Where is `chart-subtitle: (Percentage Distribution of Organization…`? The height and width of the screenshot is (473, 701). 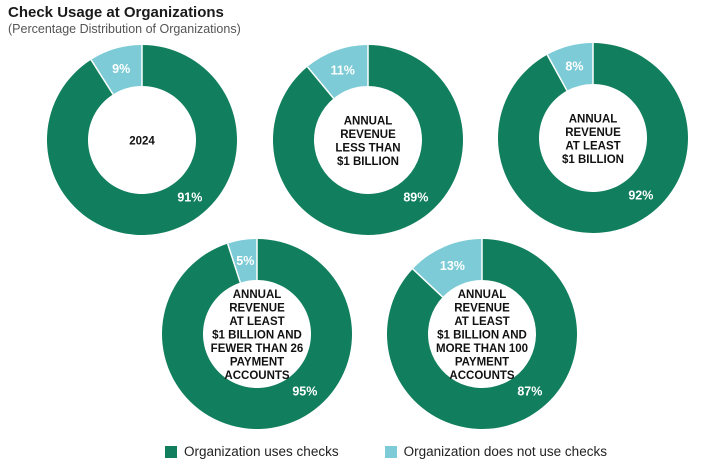 chart-subtitle: (Percentage Distribution of Organization… is located at coordinates (124, 29).